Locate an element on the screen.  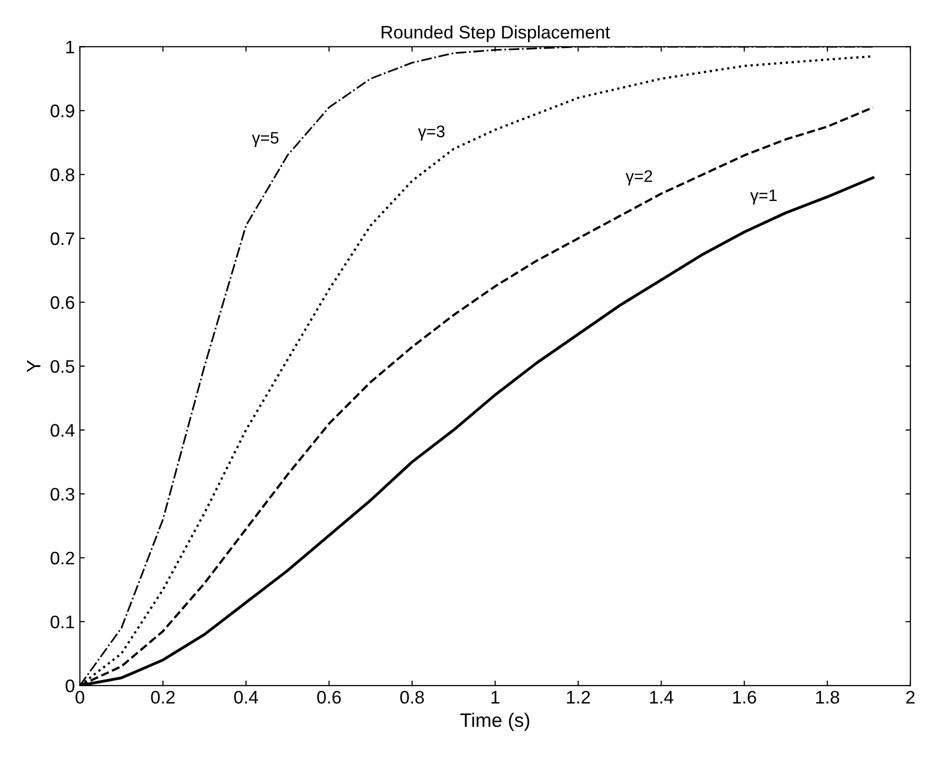
x-tick-label: 1 is located at coordinates (496, 697).